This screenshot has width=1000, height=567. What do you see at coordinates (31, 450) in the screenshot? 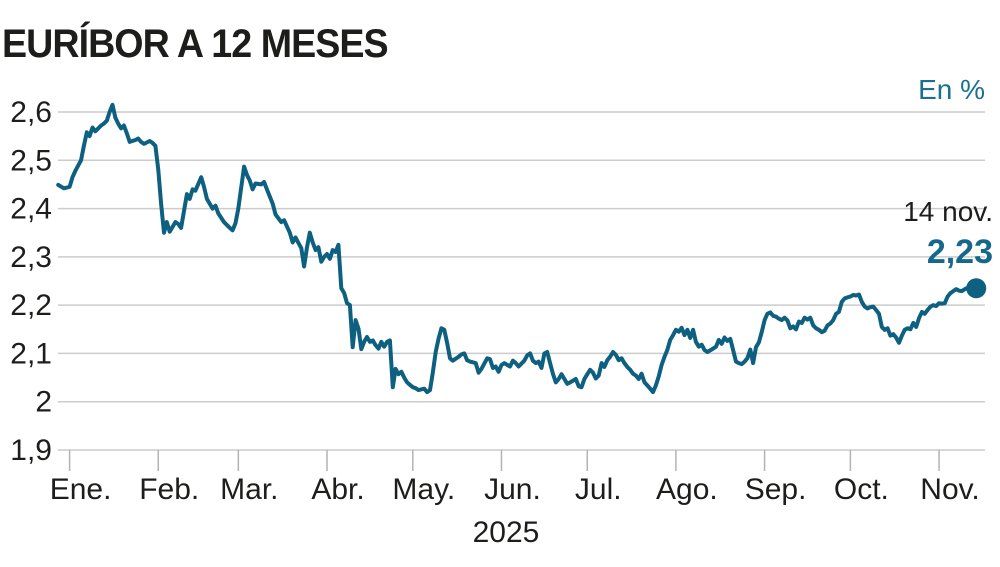
I see `y-axis-tick-label: 1,9` at bounding box center [31, 450].